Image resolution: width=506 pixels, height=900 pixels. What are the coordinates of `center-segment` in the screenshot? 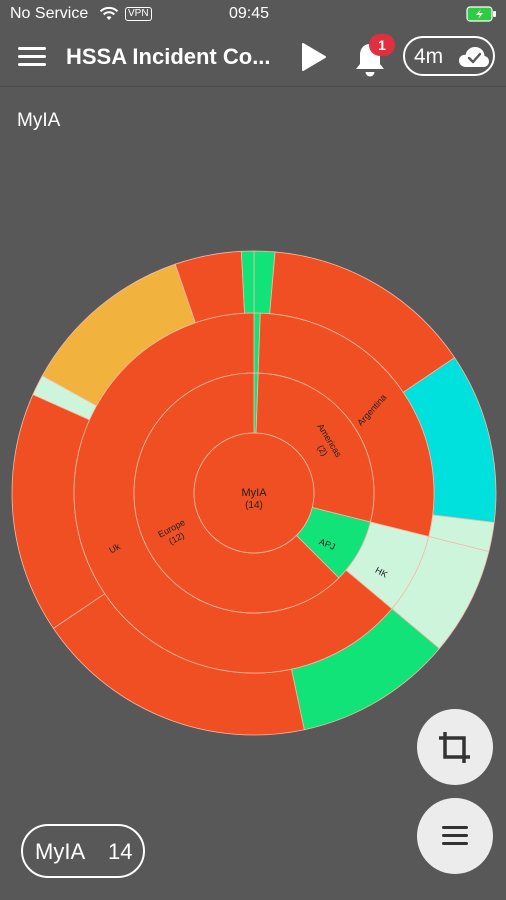 It's located at (254, 493).